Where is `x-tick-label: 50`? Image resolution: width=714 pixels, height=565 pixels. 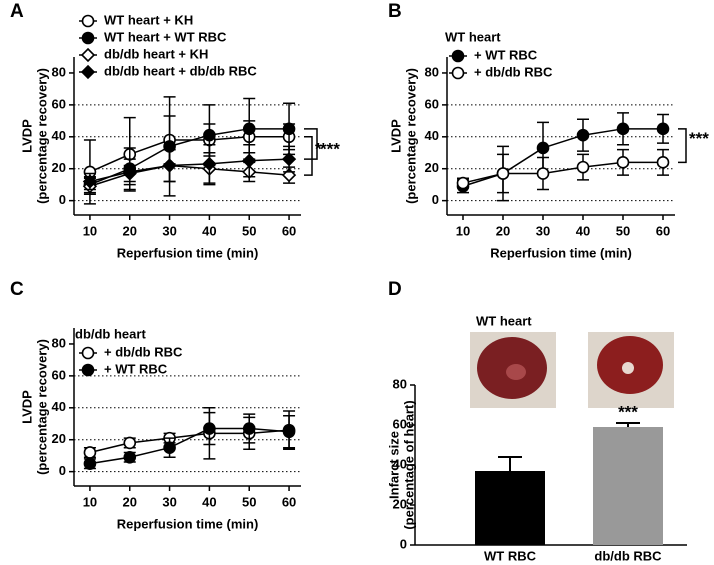 x-tick-label: 50 is located at coordinates (249, 230).